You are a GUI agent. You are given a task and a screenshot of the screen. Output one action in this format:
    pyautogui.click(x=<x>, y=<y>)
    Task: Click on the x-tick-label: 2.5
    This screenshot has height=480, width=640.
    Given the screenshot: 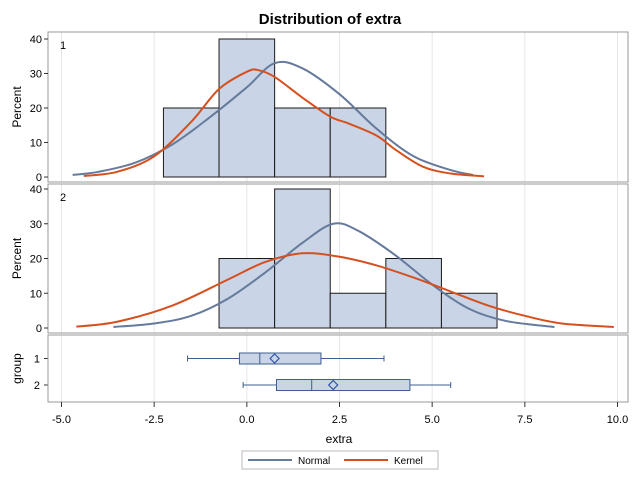 What is the action you would take?
    pyautogui.click(x=339, y=420)
    